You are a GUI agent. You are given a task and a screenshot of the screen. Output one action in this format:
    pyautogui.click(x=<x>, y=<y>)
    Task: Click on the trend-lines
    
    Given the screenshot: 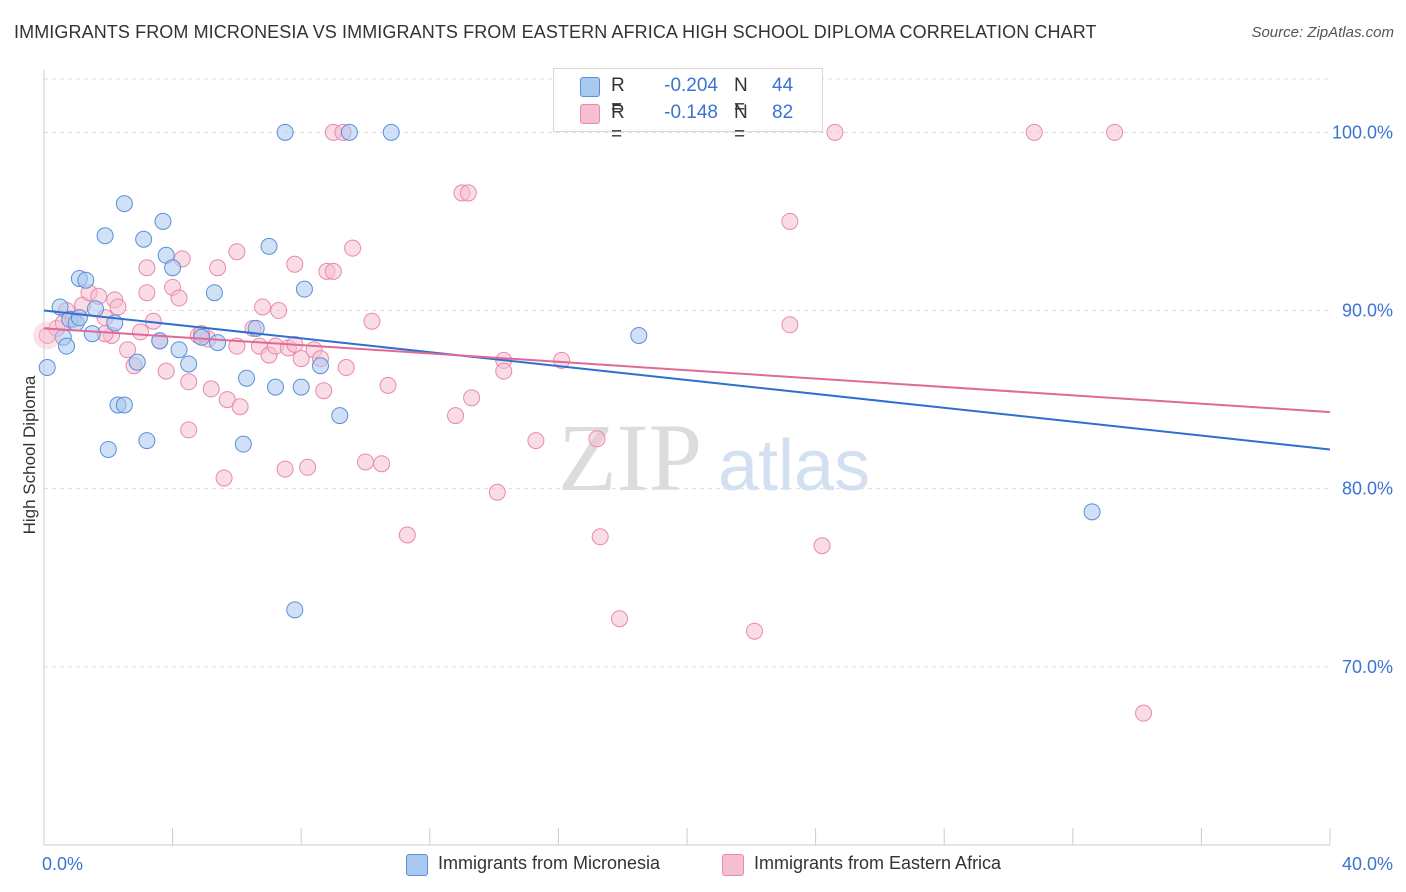 What is the action you would take?
    pyautogui.click(x=687, y=380)
    